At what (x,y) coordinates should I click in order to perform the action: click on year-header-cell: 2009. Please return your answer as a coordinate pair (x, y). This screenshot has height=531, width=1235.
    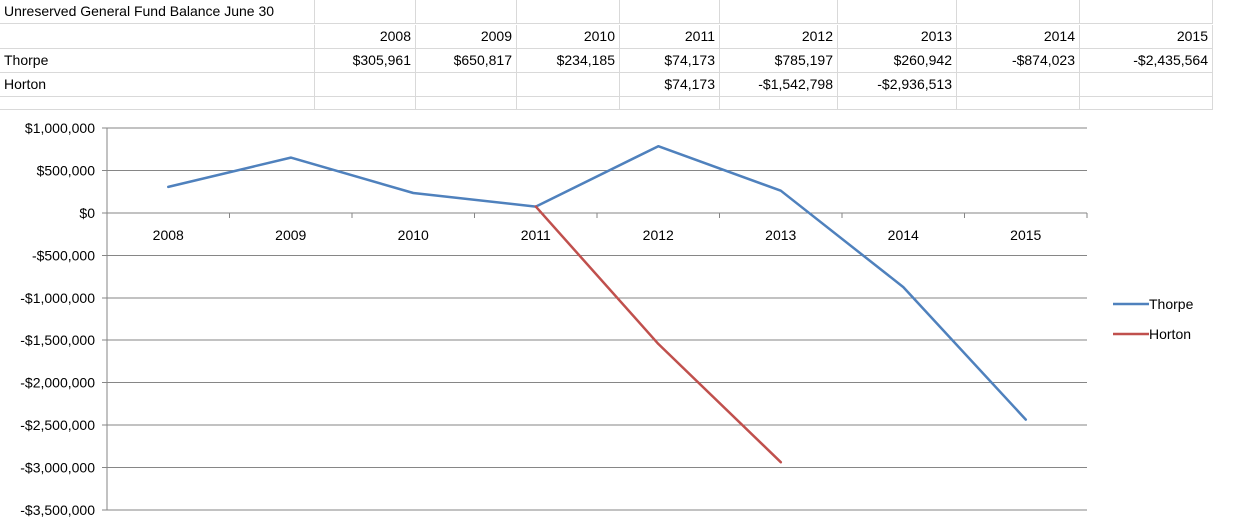
    Looking at the image, I should click on (466, 37).